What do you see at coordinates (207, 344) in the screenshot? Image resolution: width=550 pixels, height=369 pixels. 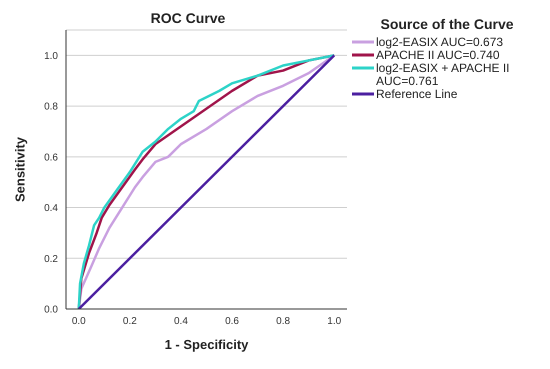 I see `x-axis-title: 1 - Specificity` at bounding box center [207, 344].